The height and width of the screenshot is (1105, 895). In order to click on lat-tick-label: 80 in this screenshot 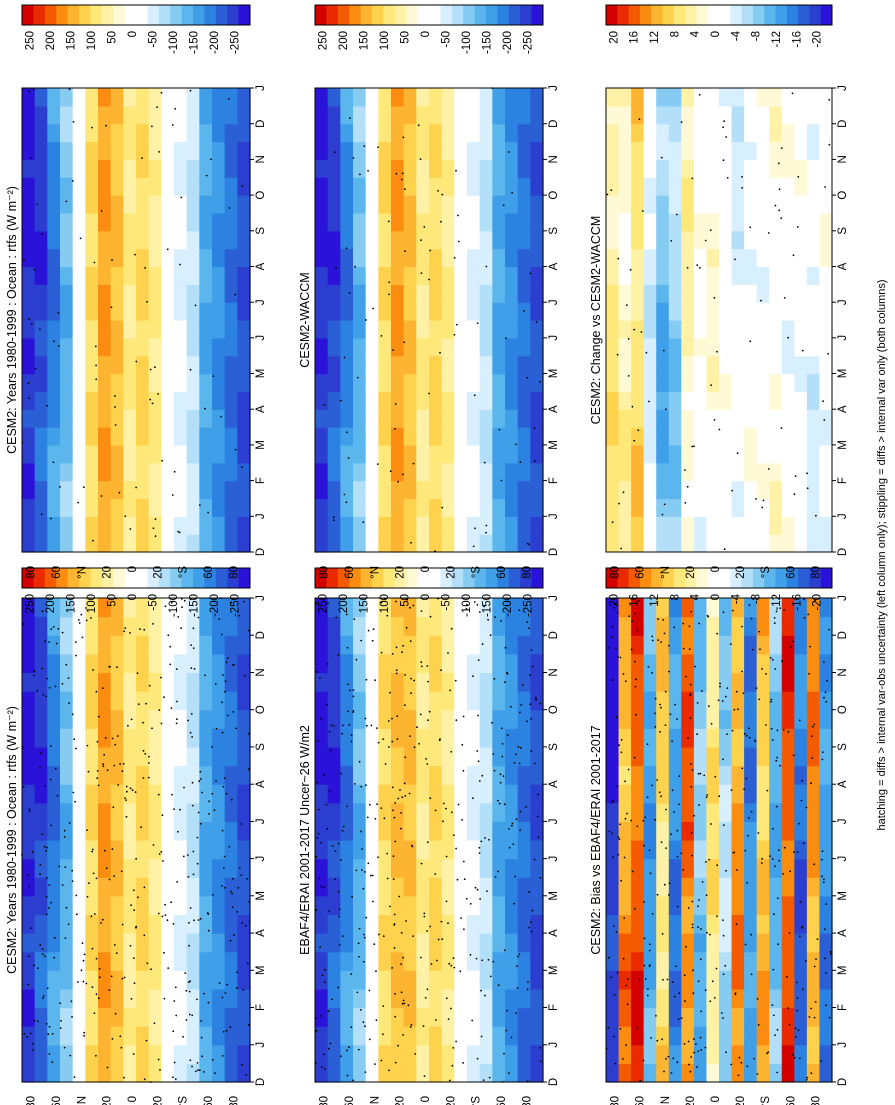, I will do `click(325, 572)`.